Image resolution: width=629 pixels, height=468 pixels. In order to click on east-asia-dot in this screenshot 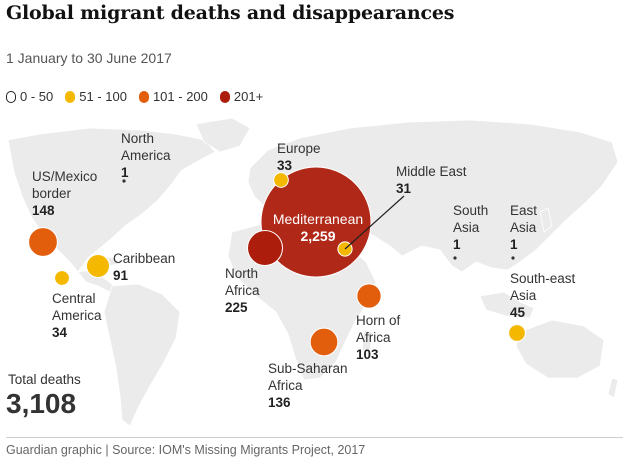, I will do `click(513, 258)`.